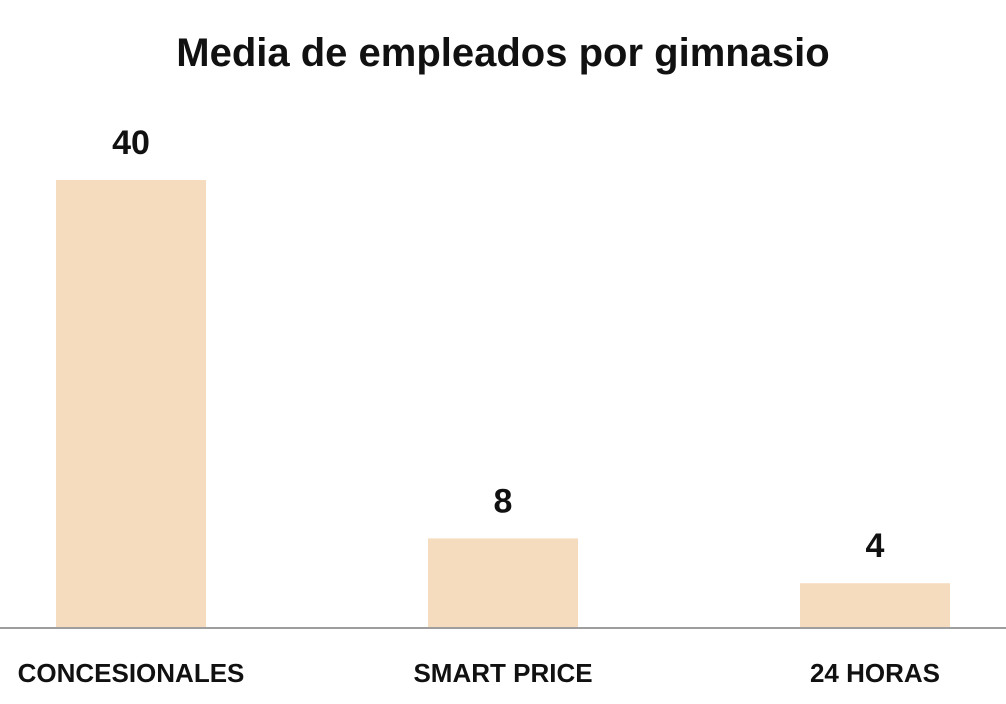  What do you see at coordinates (503, 583) in the screenshot?
I see `bar-smart-price` at bounding box center [503, 583].